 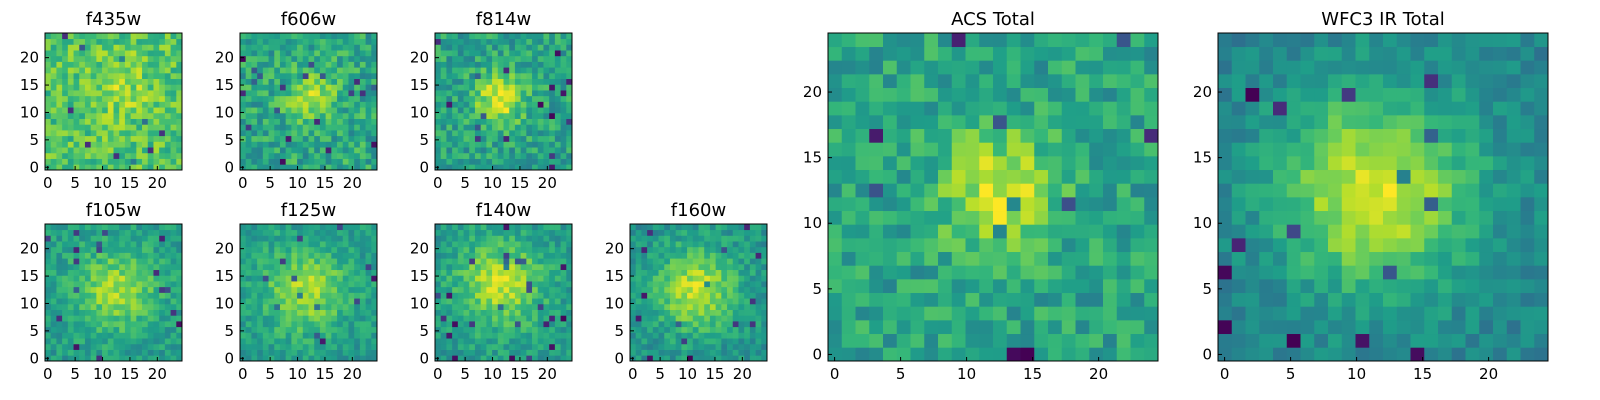 What do you see at coordinates (224, 276) in the screenshot?
I see `y-tick-label: 15` at bounding box center [224, 276].